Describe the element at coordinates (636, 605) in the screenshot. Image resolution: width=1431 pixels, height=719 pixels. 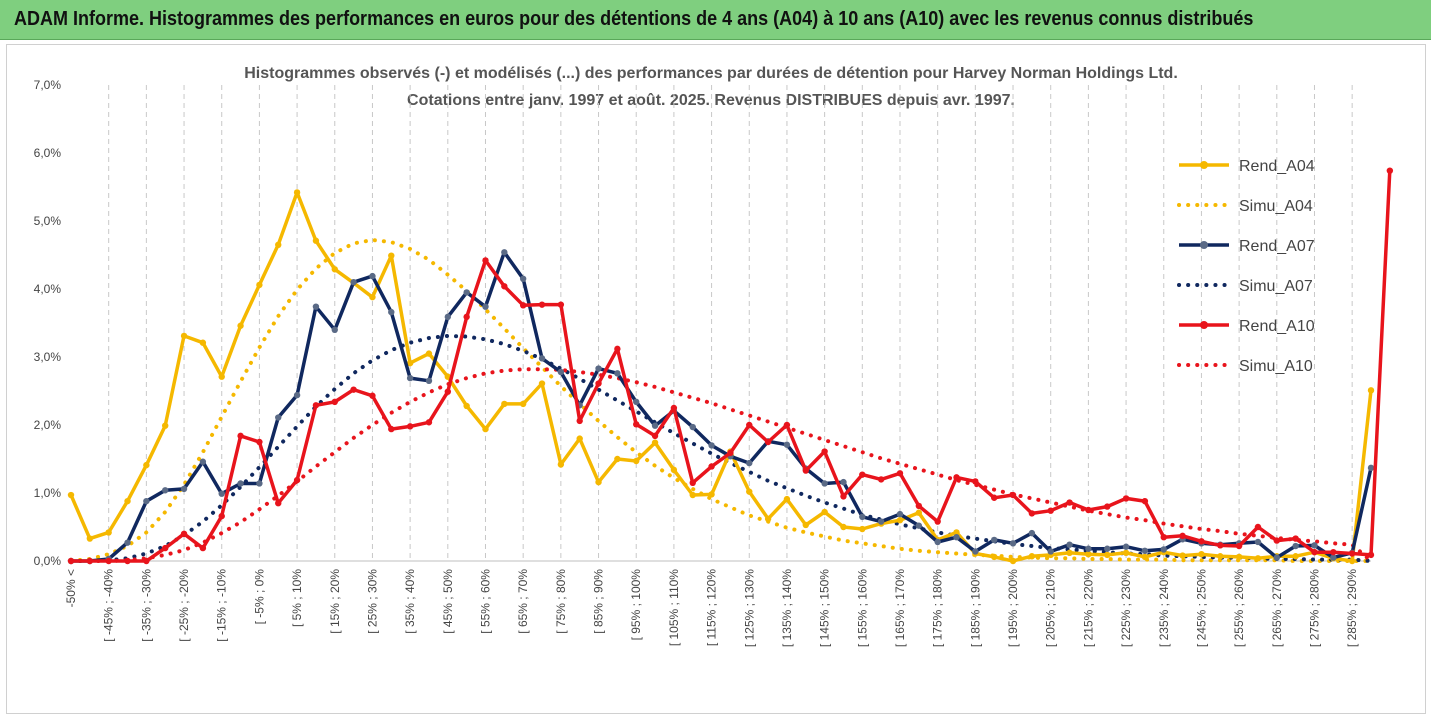
I see `x-tick-label: [ 95% ; 100%` at that location.